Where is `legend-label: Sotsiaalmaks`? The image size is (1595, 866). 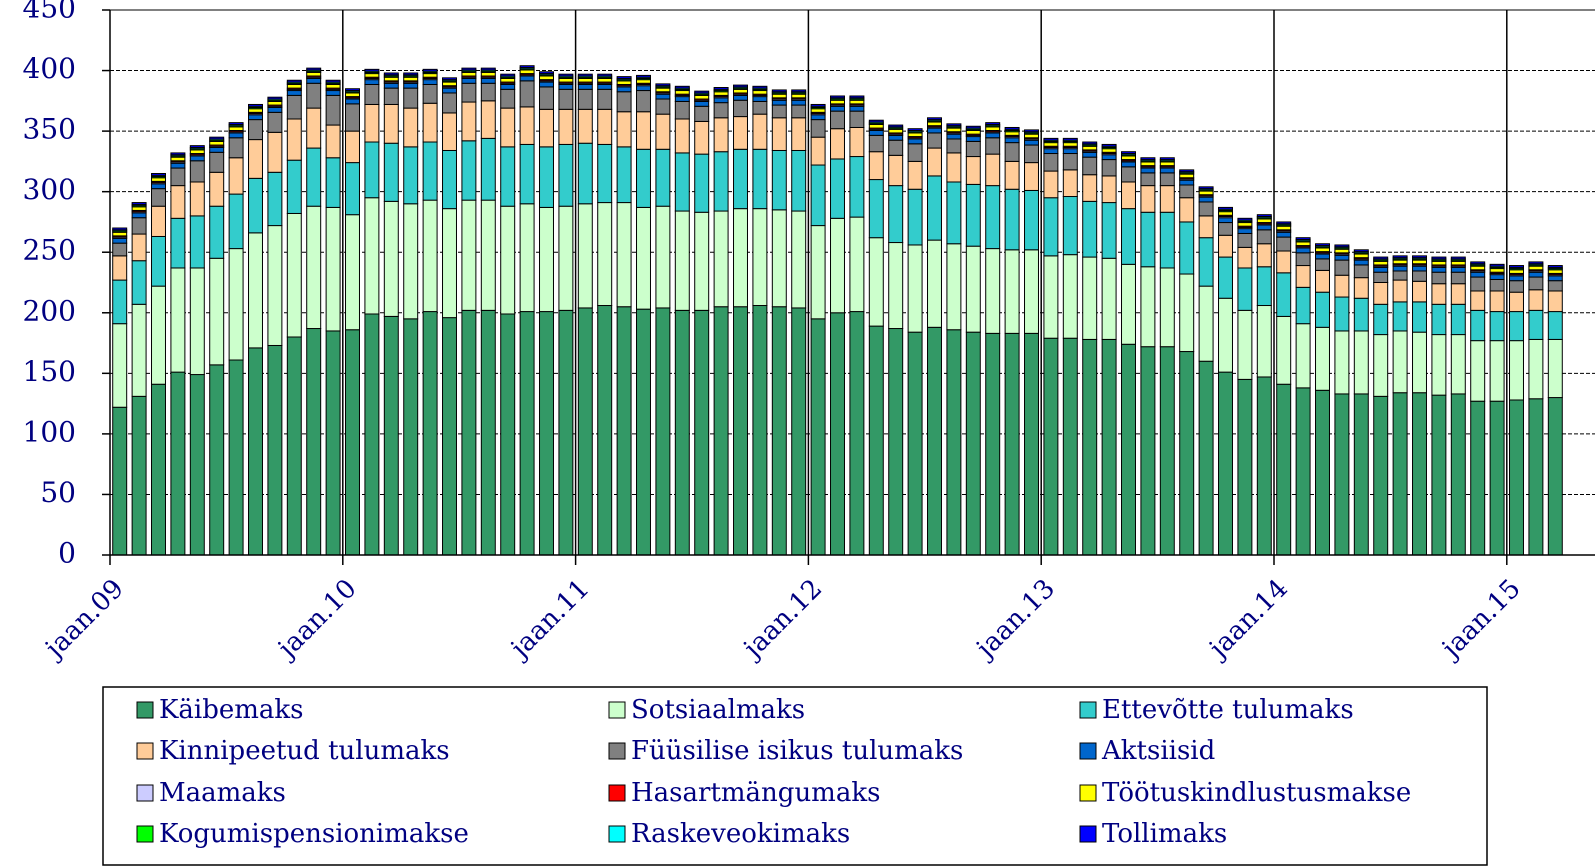
legend-label: Sotsiaalmaks is located at coordinates (718, 710).